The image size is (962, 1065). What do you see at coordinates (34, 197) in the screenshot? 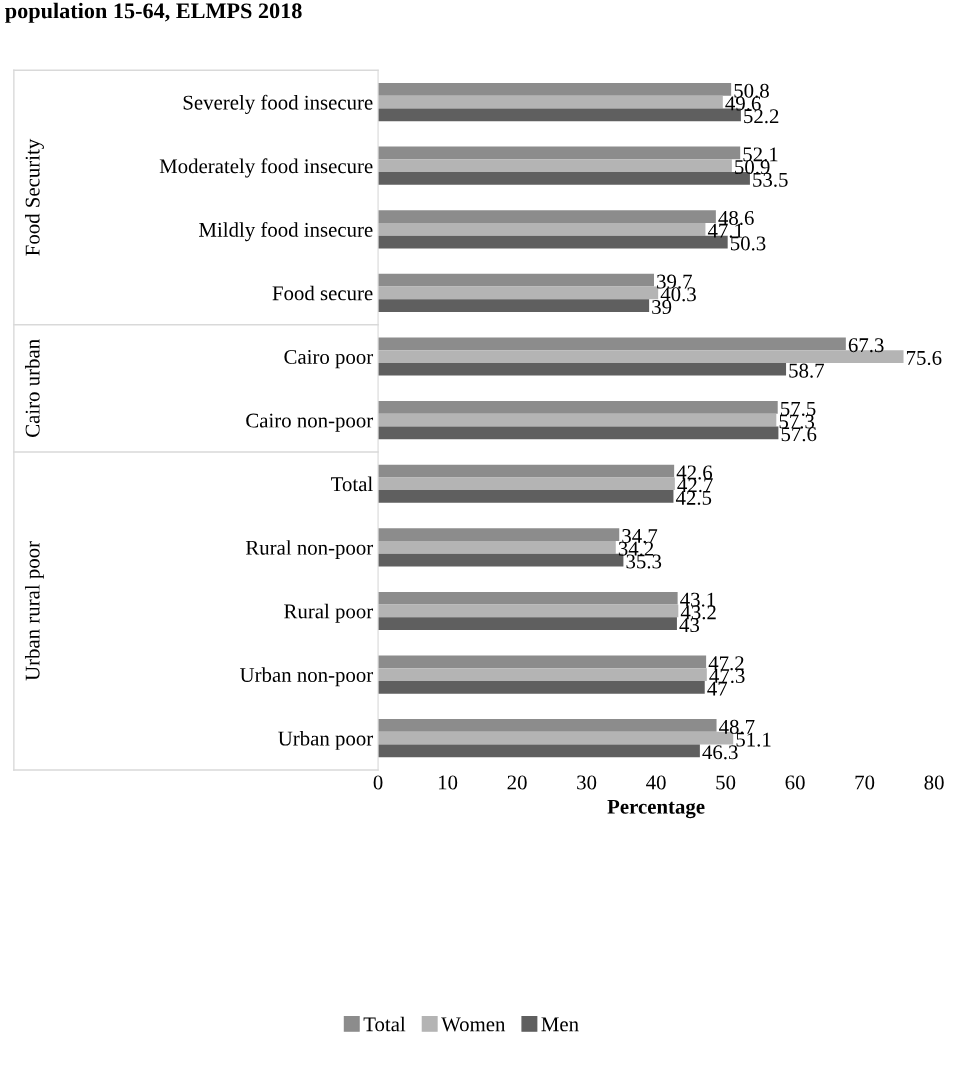
I see `text: Food Security` at bounding box center [34, 197].